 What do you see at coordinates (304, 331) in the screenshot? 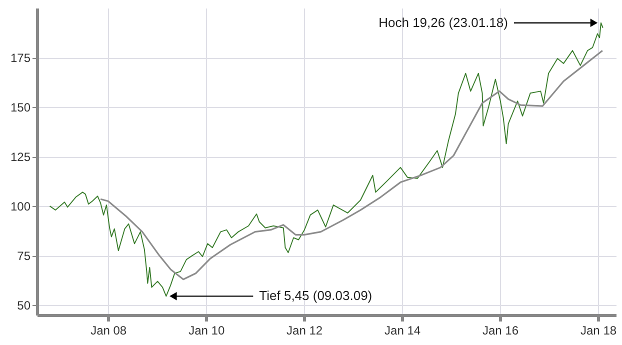
I see `x-tick-label: Jan 12` at bounding box center [304, 331].